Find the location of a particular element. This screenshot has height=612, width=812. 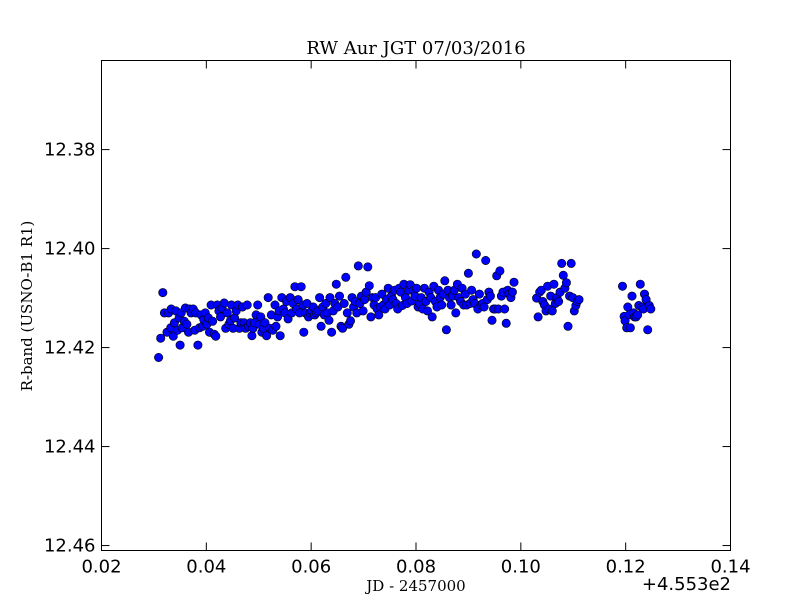

x-tick-label: 0.02 is located at coordinates (101, 567).